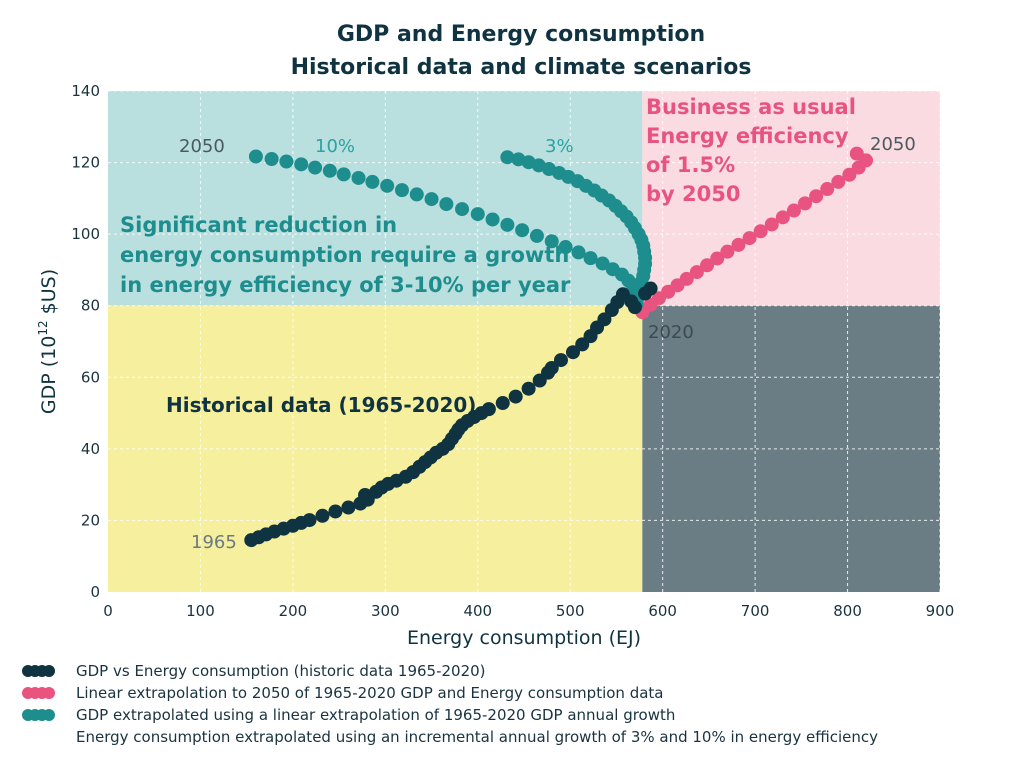  Describe the element at coordinates (671, 332) in the screenshot. I see `label-2020: 2020` at that location.